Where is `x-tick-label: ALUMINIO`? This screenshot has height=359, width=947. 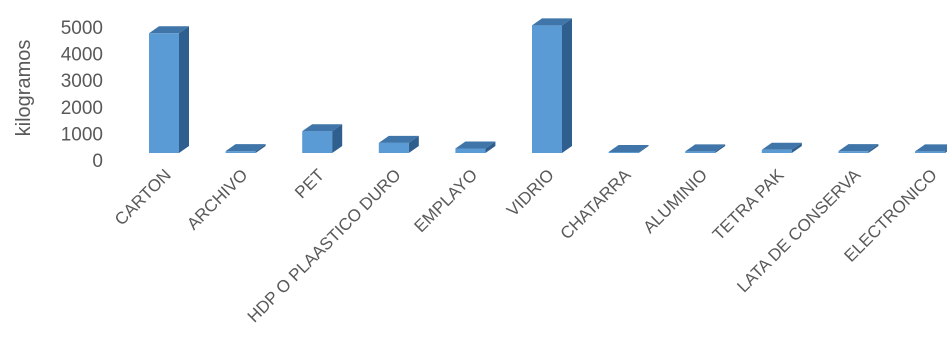 x-tick-label: ALUMINIO is located at coordinates (675, 201).